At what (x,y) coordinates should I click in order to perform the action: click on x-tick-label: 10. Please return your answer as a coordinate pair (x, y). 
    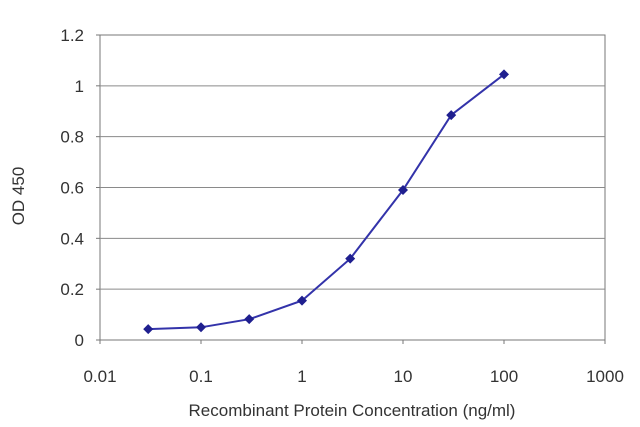
    Looking at the image, I should click on (403, 376).